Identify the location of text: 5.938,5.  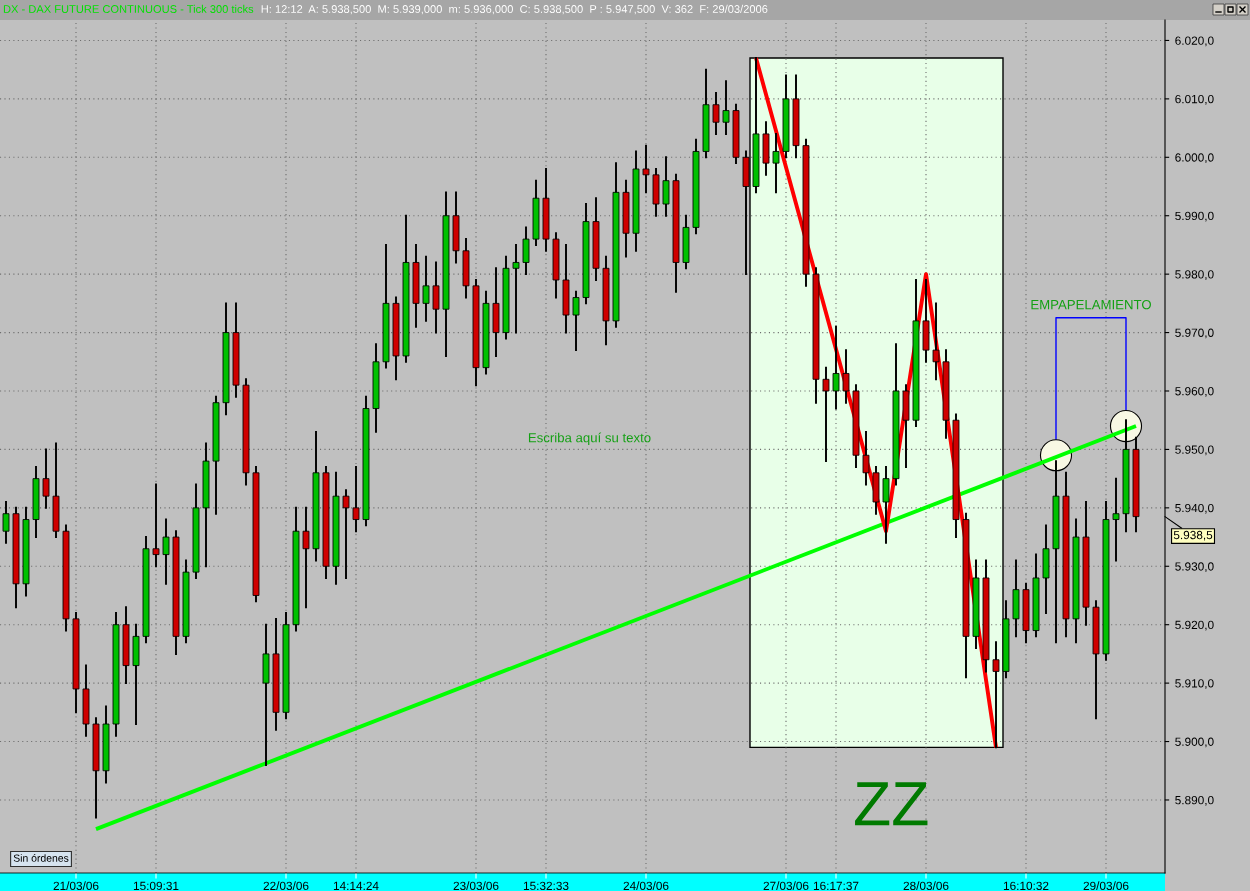
(1193, 535).